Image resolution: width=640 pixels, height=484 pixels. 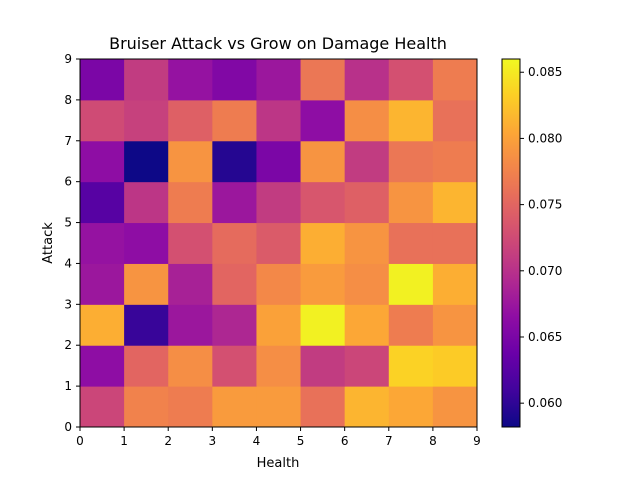 I want to click on x-axis-label: Health, so click(x=278, y=463).